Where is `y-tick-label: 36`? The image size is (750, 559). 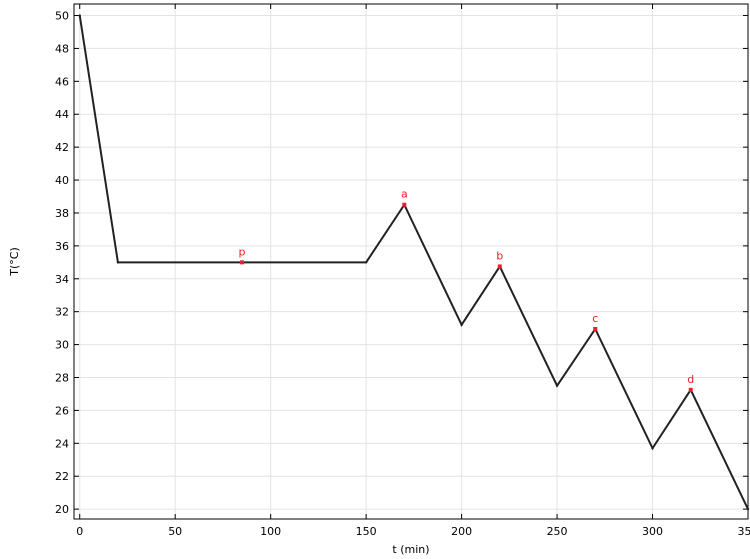 y-tick-label: 36 is located at coordinates (62, 246).